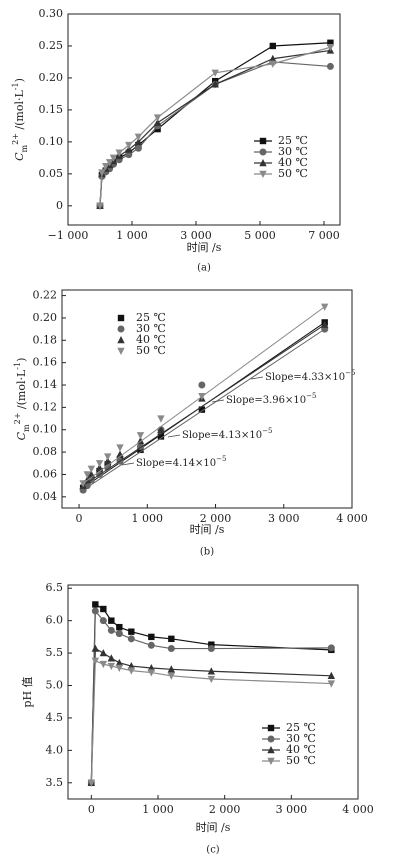 The image size is (419, 860). Describe the element at coordinates (55, 652) in the screenshot. I see `y-tick-label: 5.5` at that location.